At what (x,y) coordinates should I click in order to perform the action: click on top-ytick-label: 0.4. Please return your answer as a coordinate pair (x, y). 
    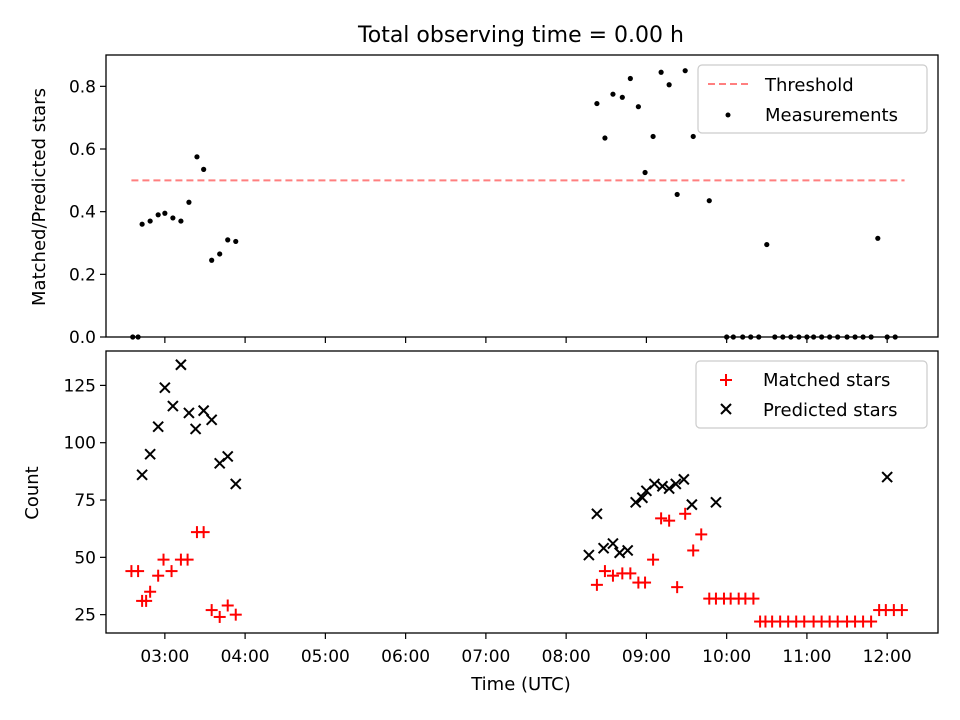
    Looking at the image, I should click on (82, 213).